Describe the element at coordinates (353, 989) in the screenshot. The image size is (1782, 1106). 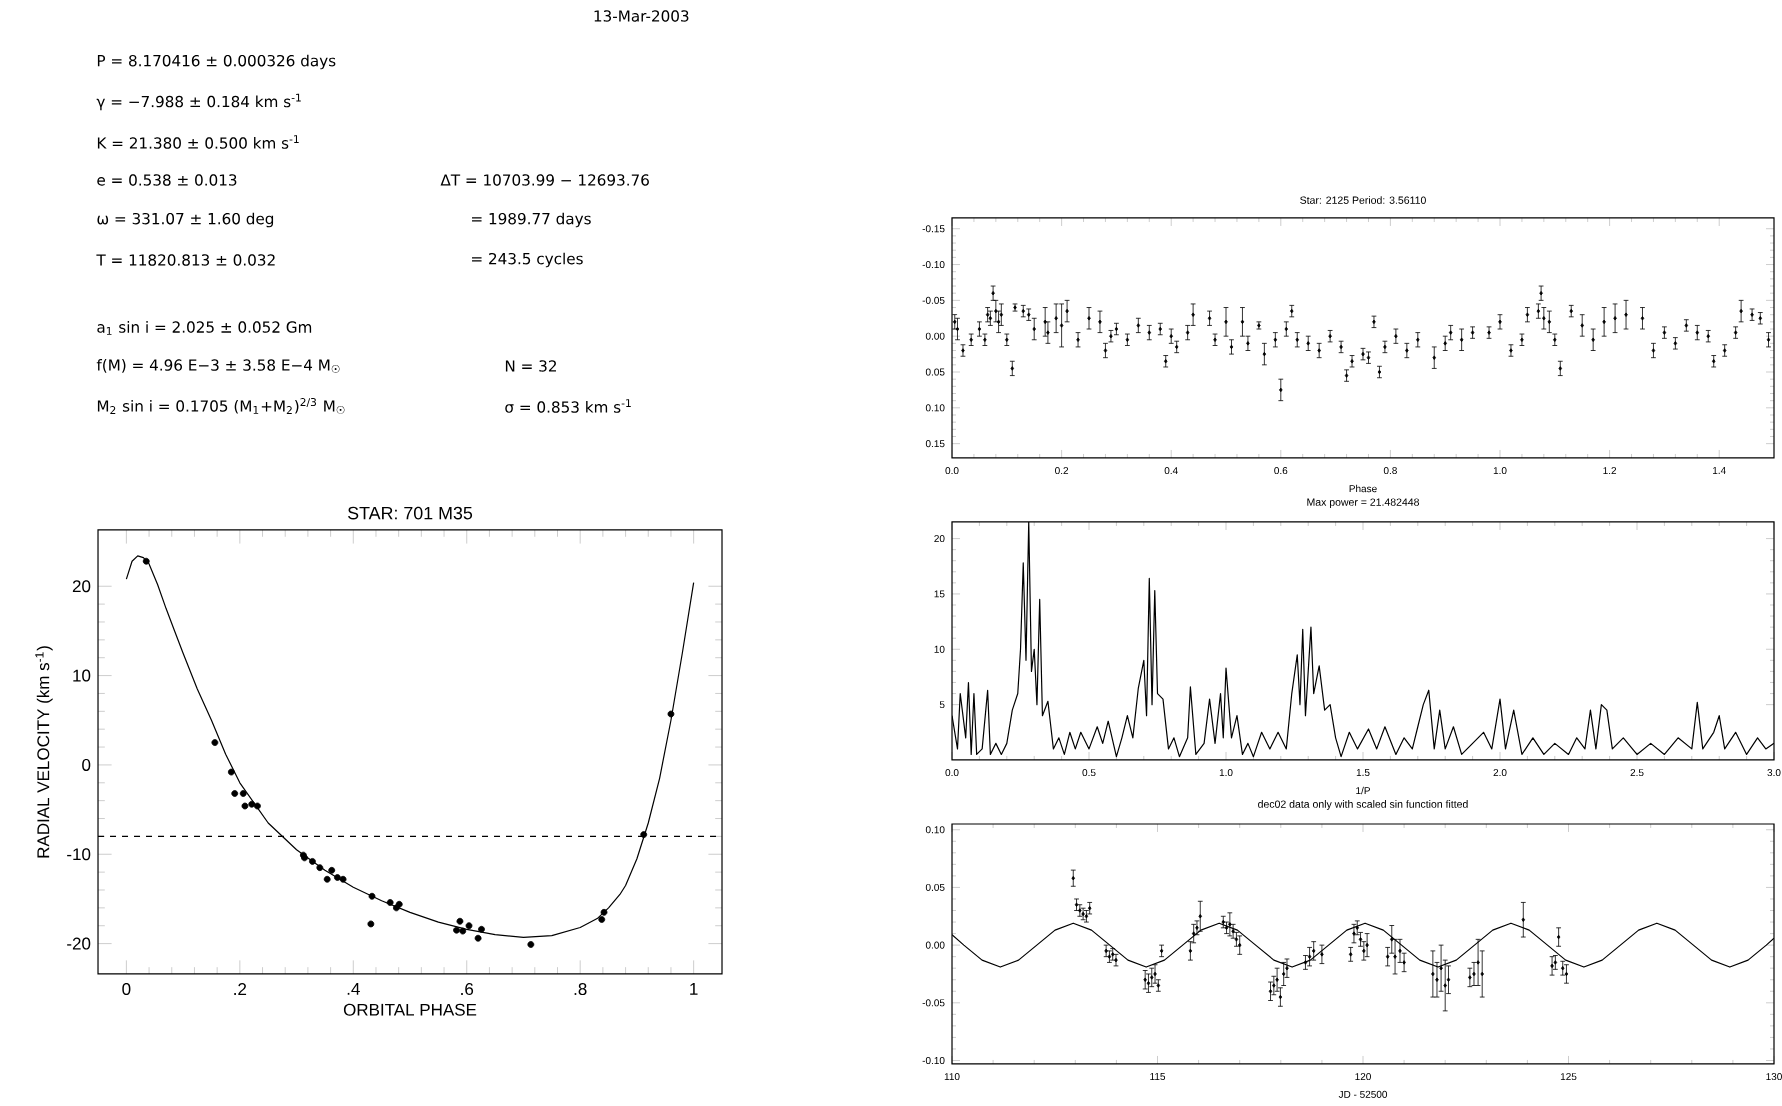
I see `x-tick-label: .4` at that location.